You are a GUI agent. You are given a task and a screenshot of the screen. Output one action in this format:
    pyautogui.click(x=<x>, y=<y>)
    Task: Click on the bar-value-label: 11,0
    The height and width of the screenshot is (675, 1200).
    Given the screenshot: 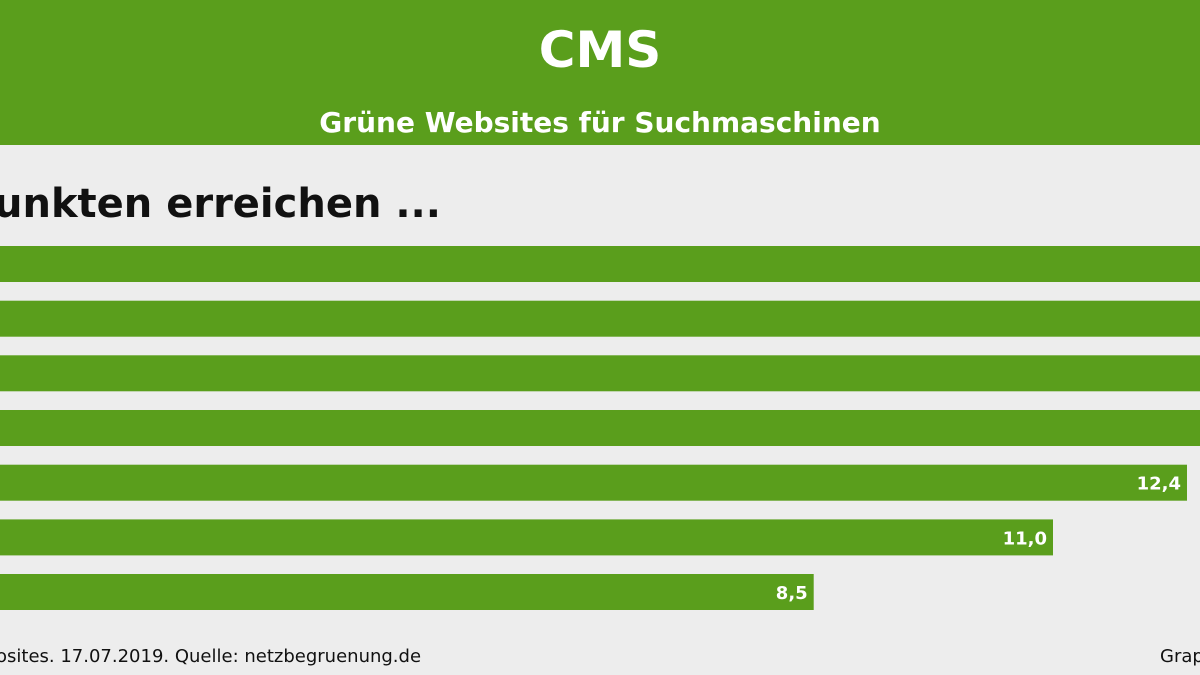 What is the action you would take?
    pyautogui.click(x=1025, y=538)
    